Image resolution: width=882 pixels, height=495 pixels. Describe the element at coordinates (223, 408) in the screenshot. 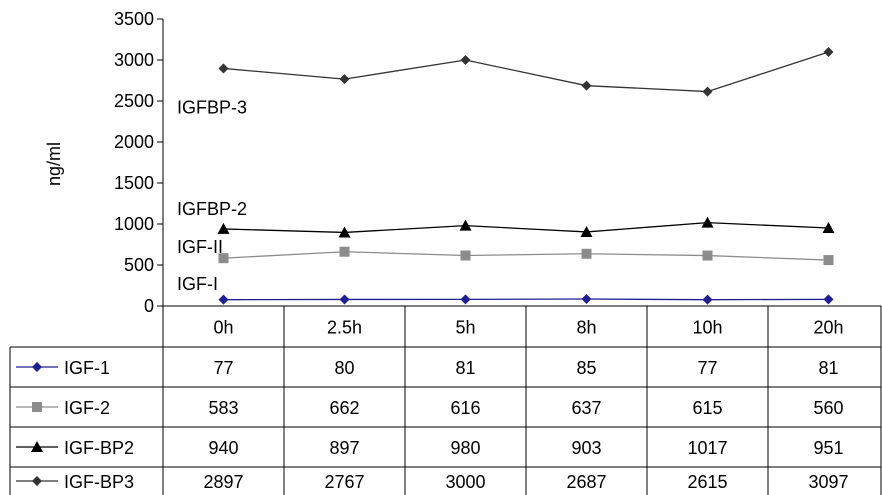

I see `table-cell-value: 583` at that location.